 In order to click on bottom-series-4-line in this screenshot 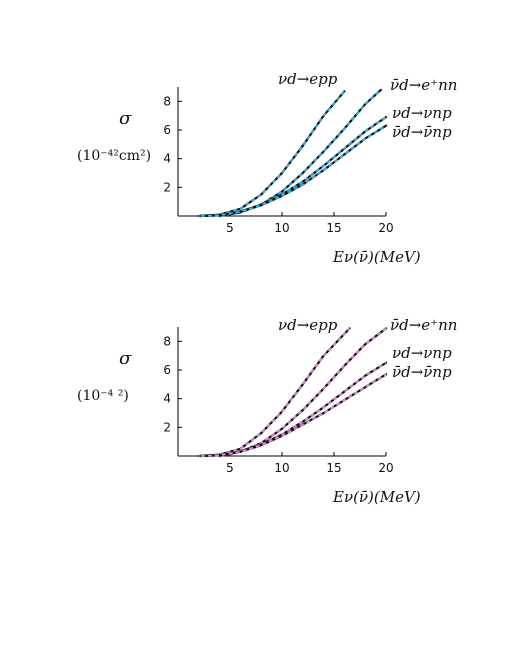, I will do `click(293, 415)`.